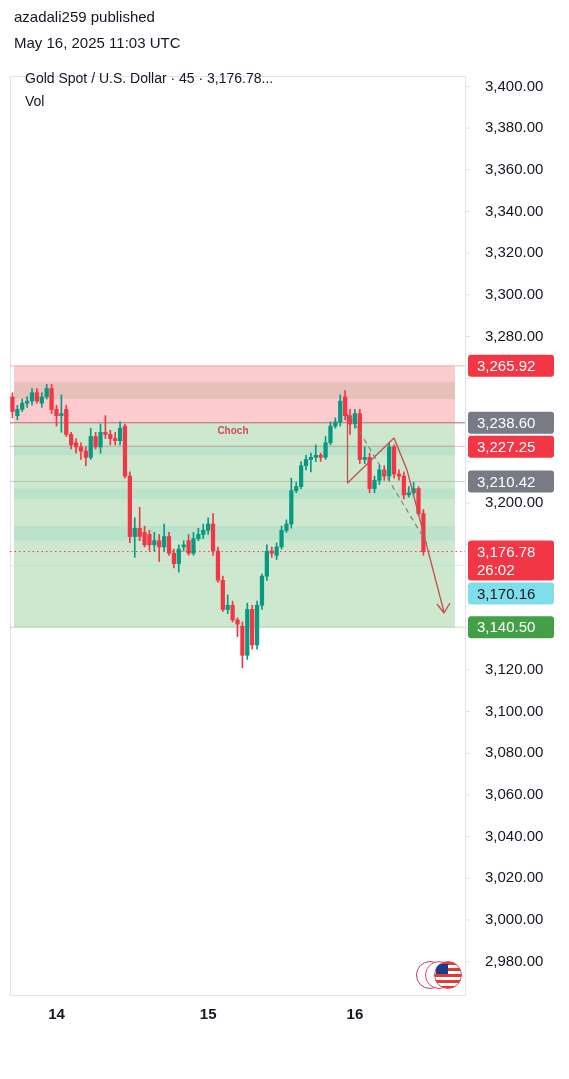 This screenshot has height=1079, width=569. I want to click on y-tick-label: 3,280.00, so click(514, 335).